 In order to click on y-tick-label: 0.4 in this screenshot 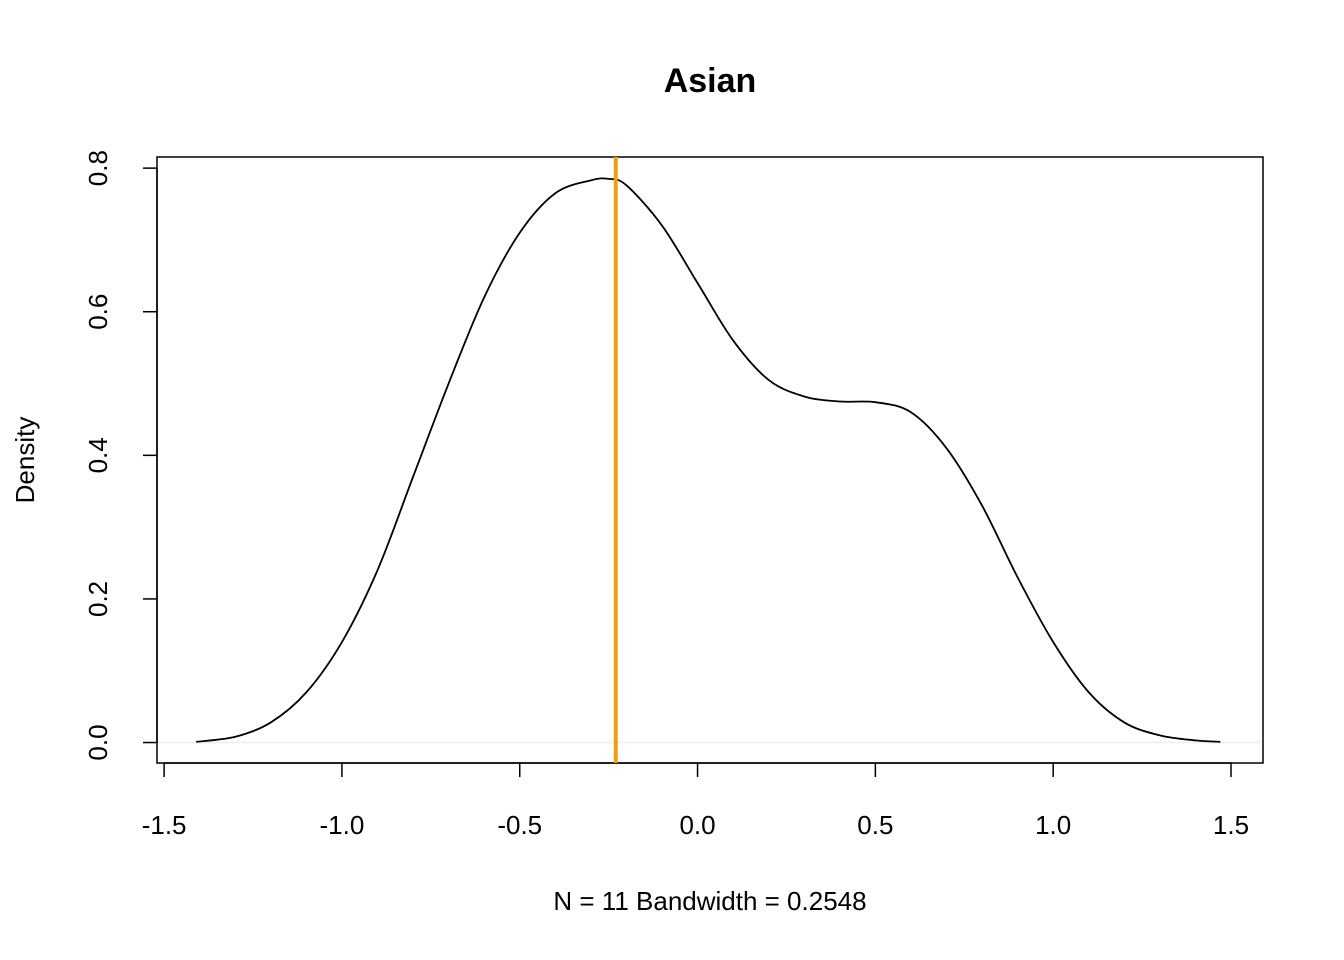, I will do `click(98, 455)`.